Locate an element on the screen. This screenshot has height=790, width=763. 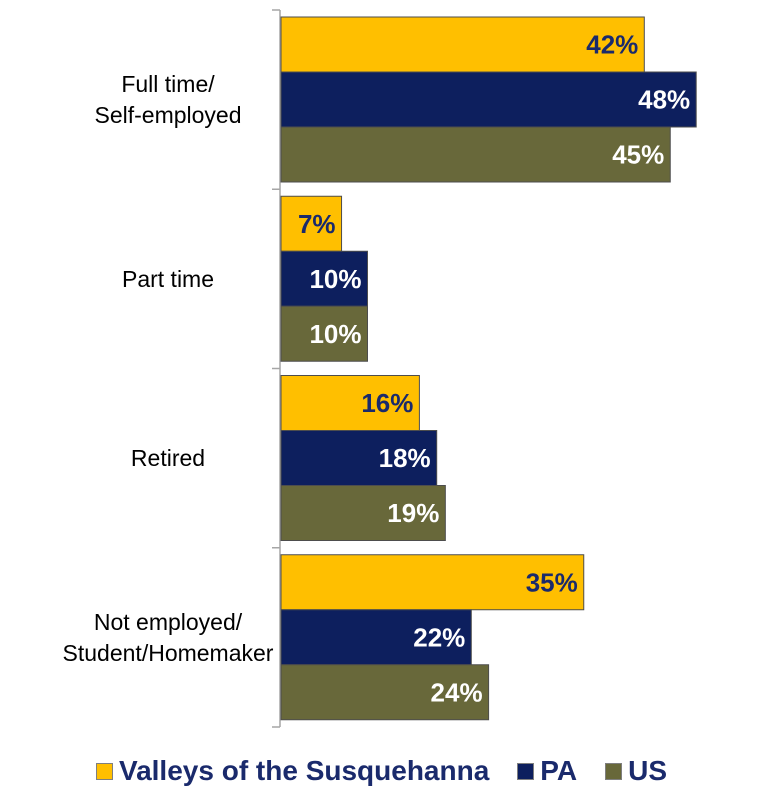
data-label: 48% is located at coordinates (664, 100).